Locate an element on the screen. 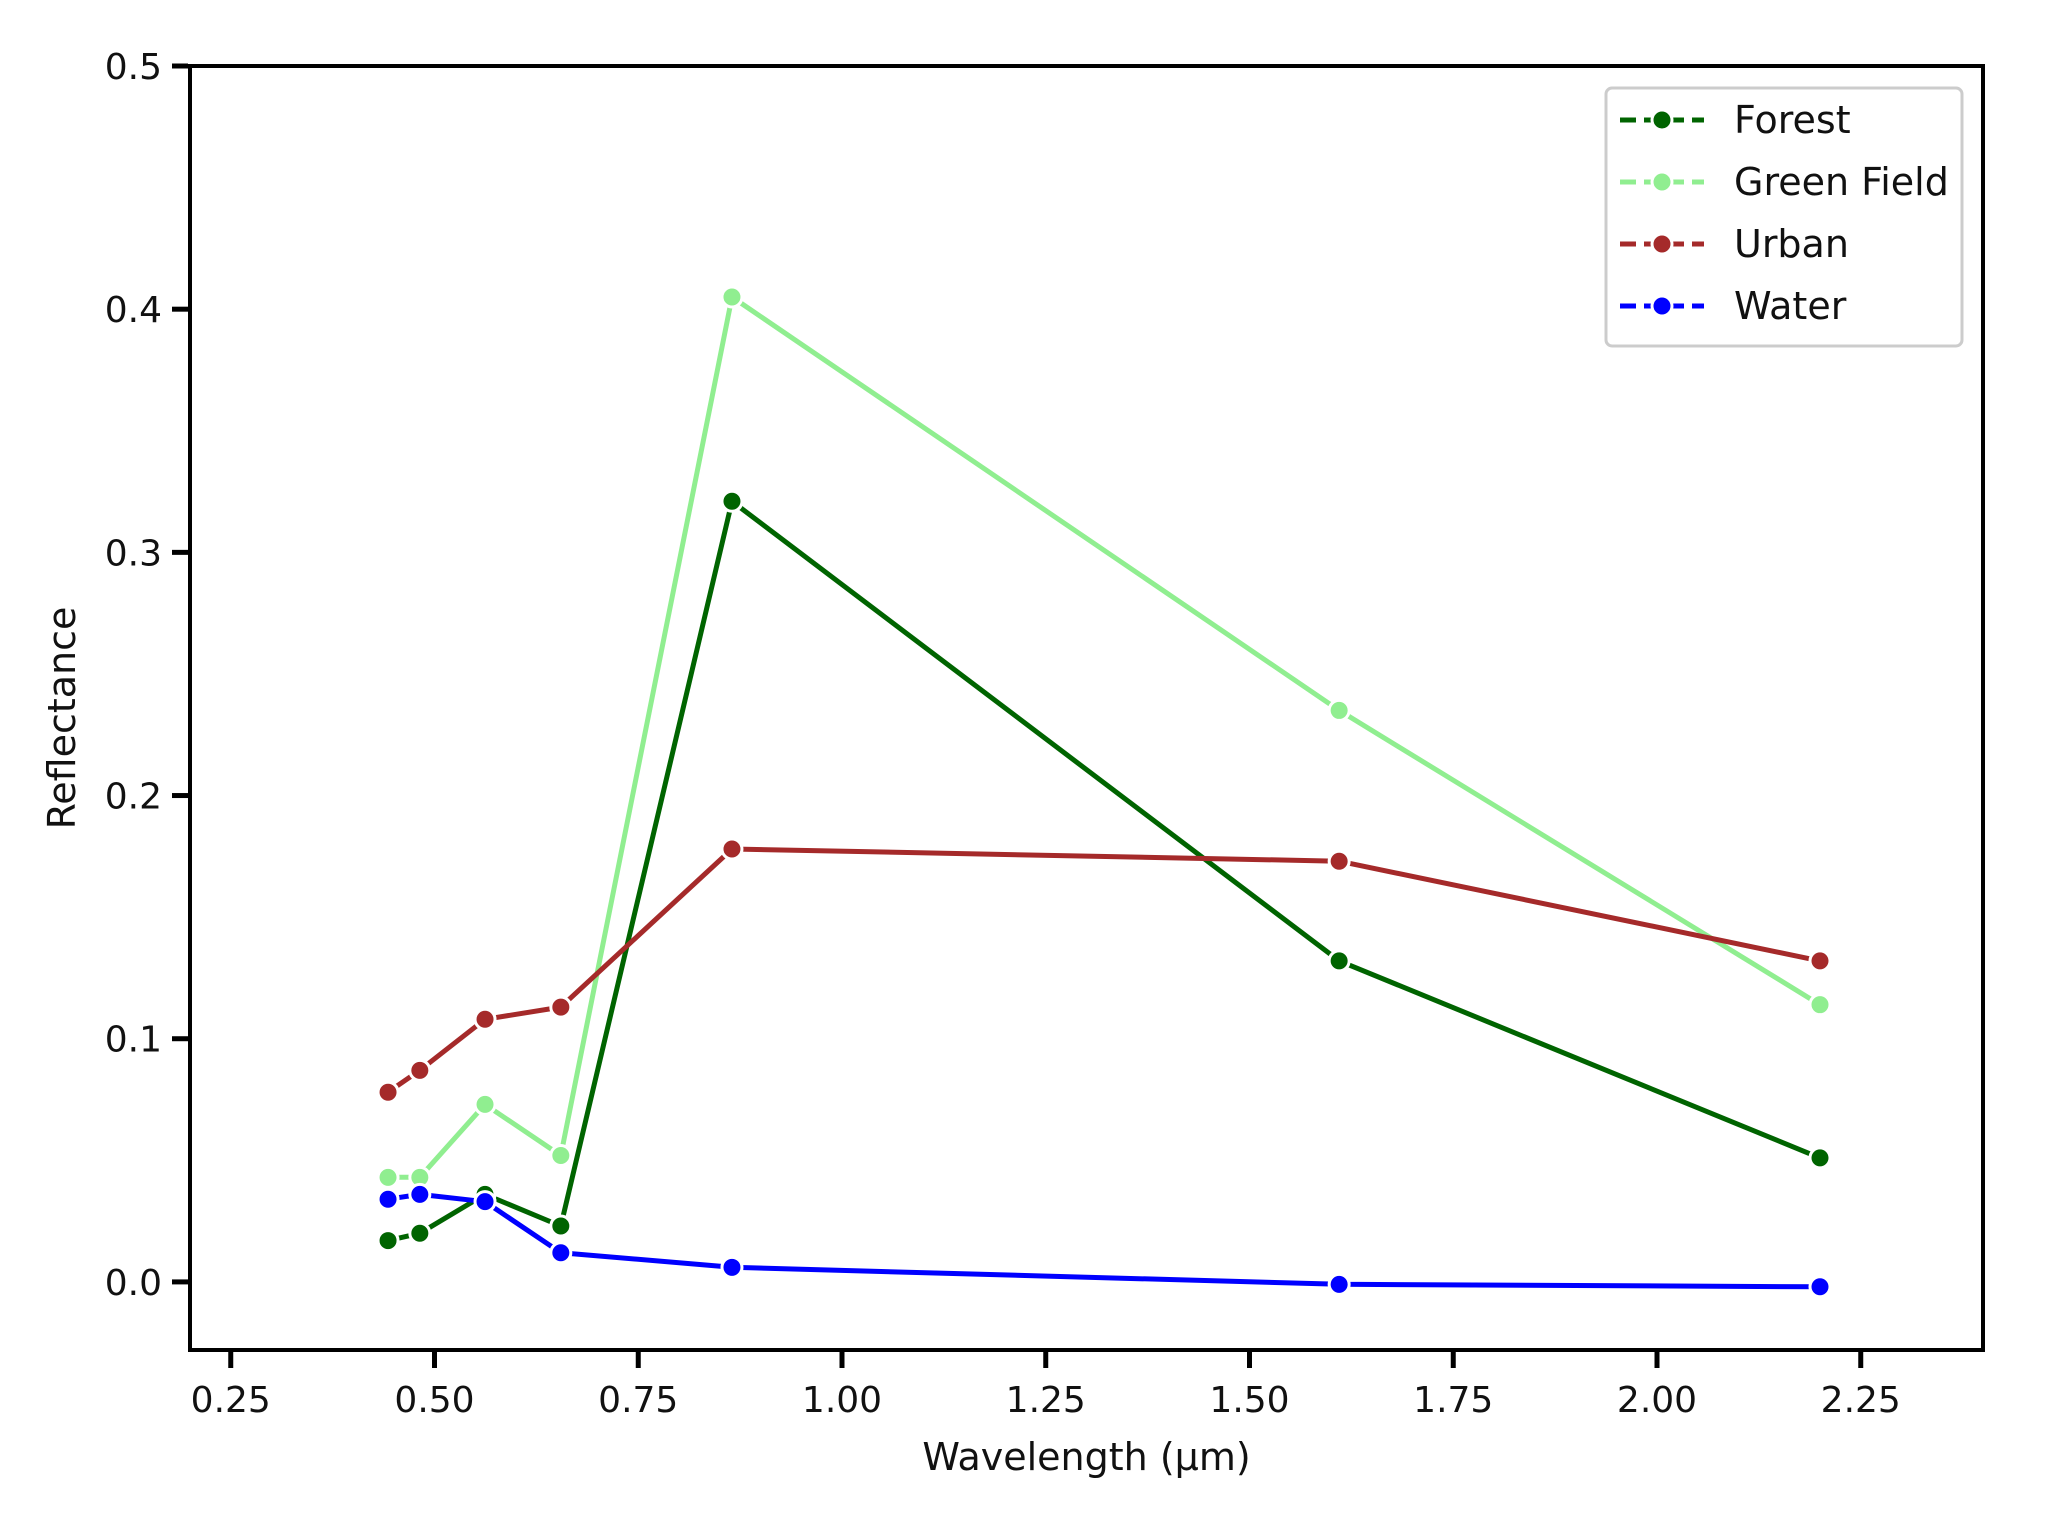 This screenshot has height=1536, width=2048. x-tick-label: 2.00 is located at coordinates (1657, 1400).